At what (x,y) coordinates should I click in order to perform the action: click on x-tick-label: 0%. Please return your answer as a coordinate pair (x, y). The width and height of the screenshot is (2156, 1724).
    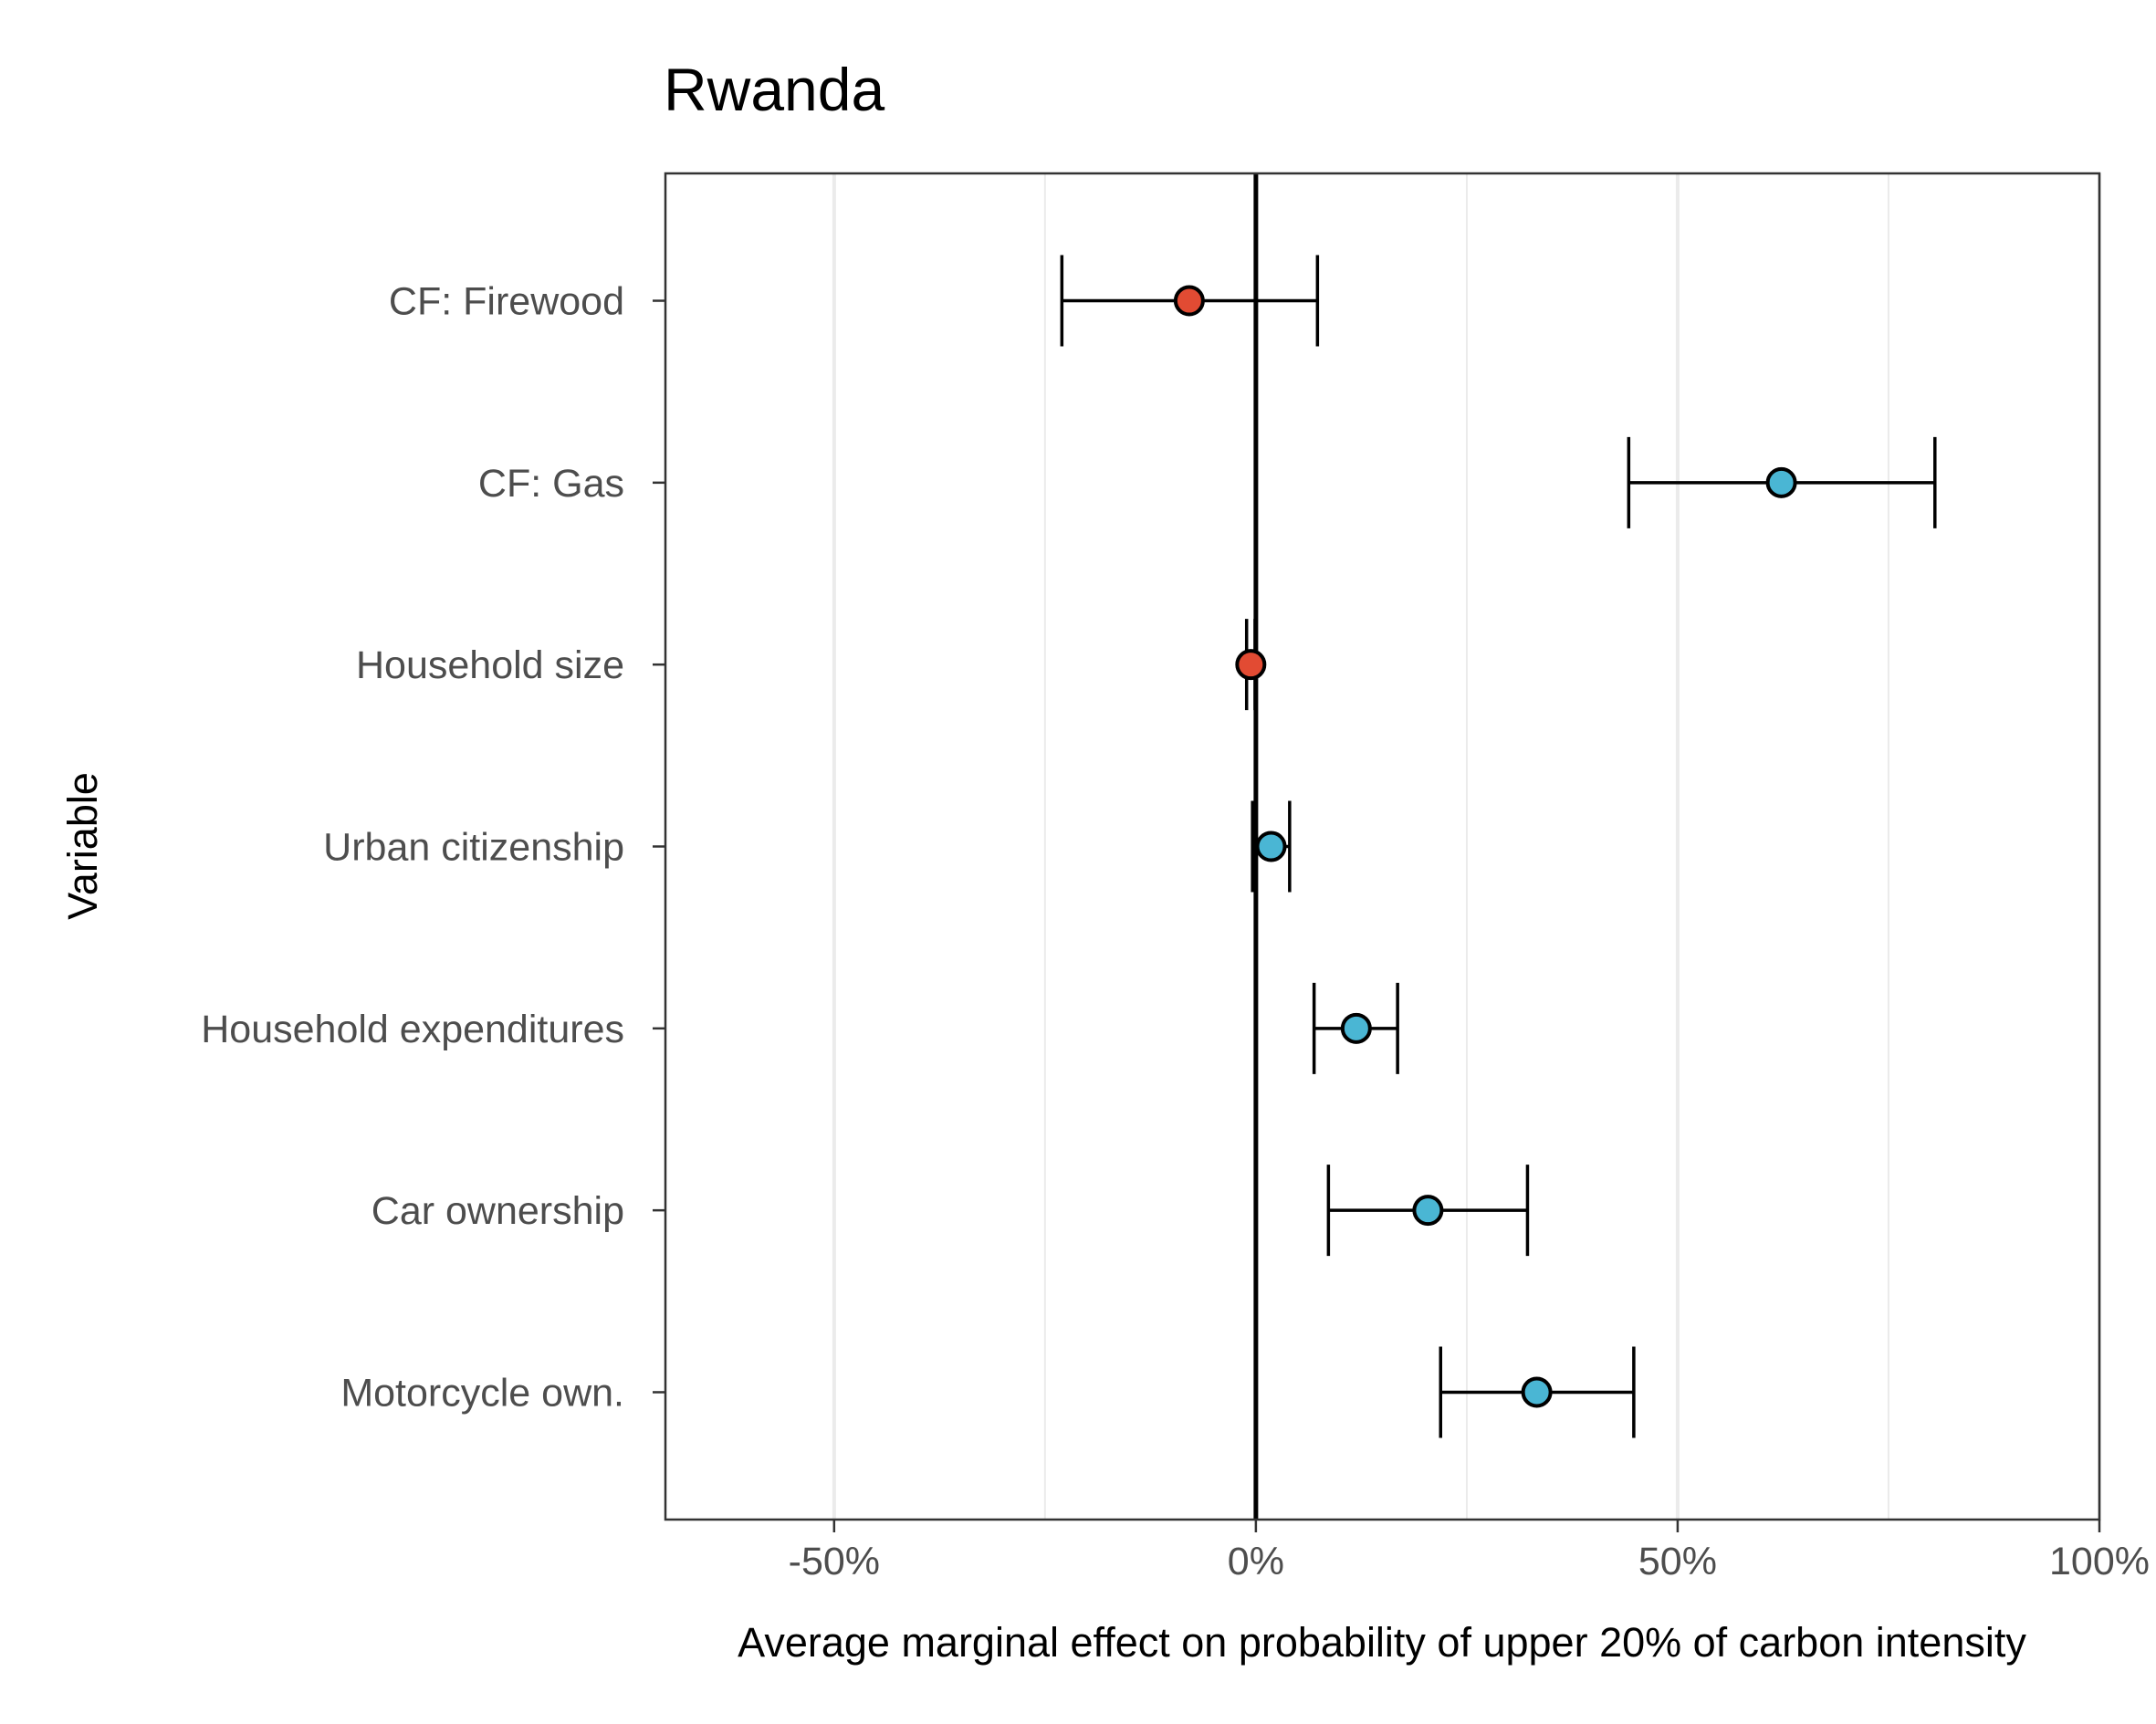
    Looking at the image, I should click on (1256, 1562).